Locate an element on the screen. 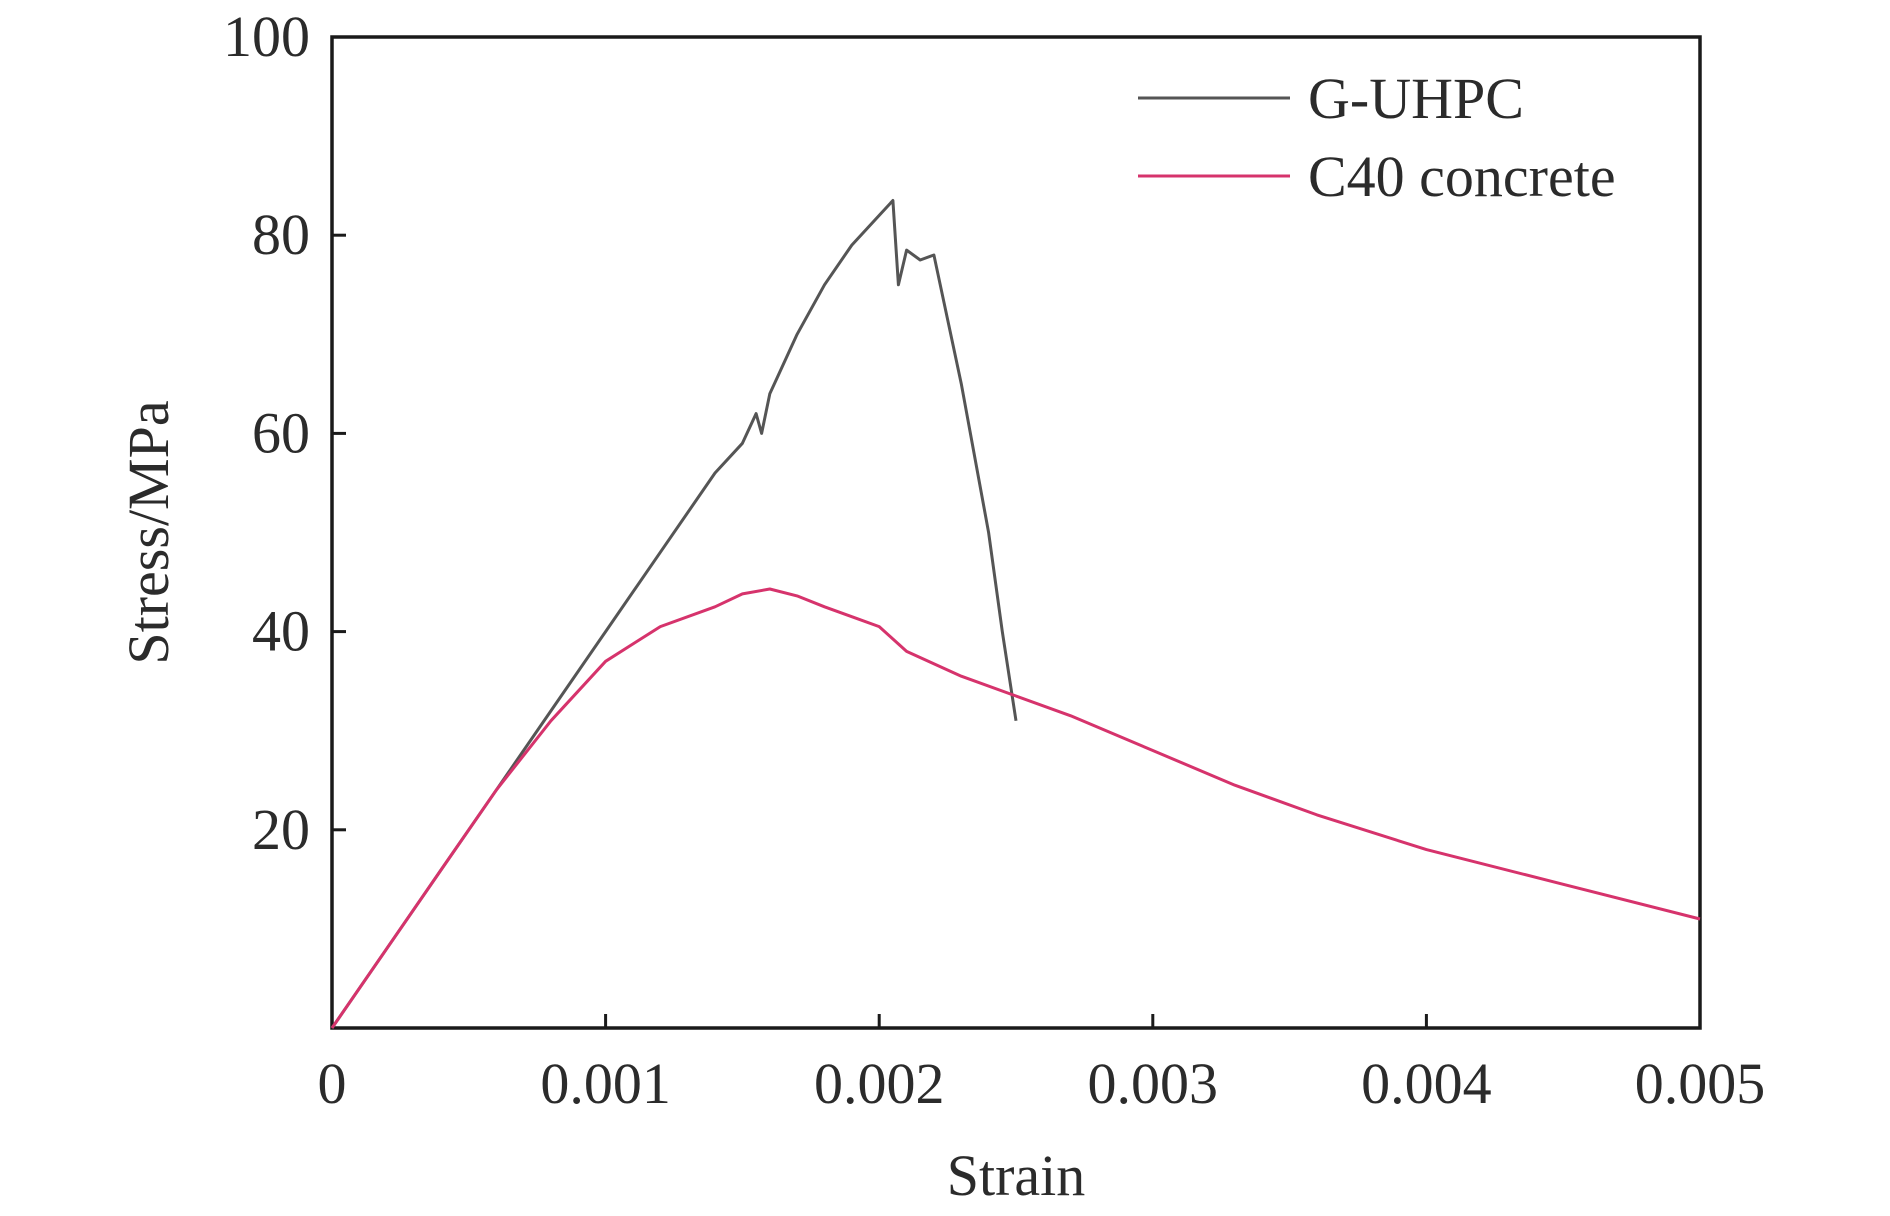 Image resolution: width=1890 pixels, height=1216 pixels. legend-label-g-uhpc: G-UHPC is located at coordinates (1416, 98).